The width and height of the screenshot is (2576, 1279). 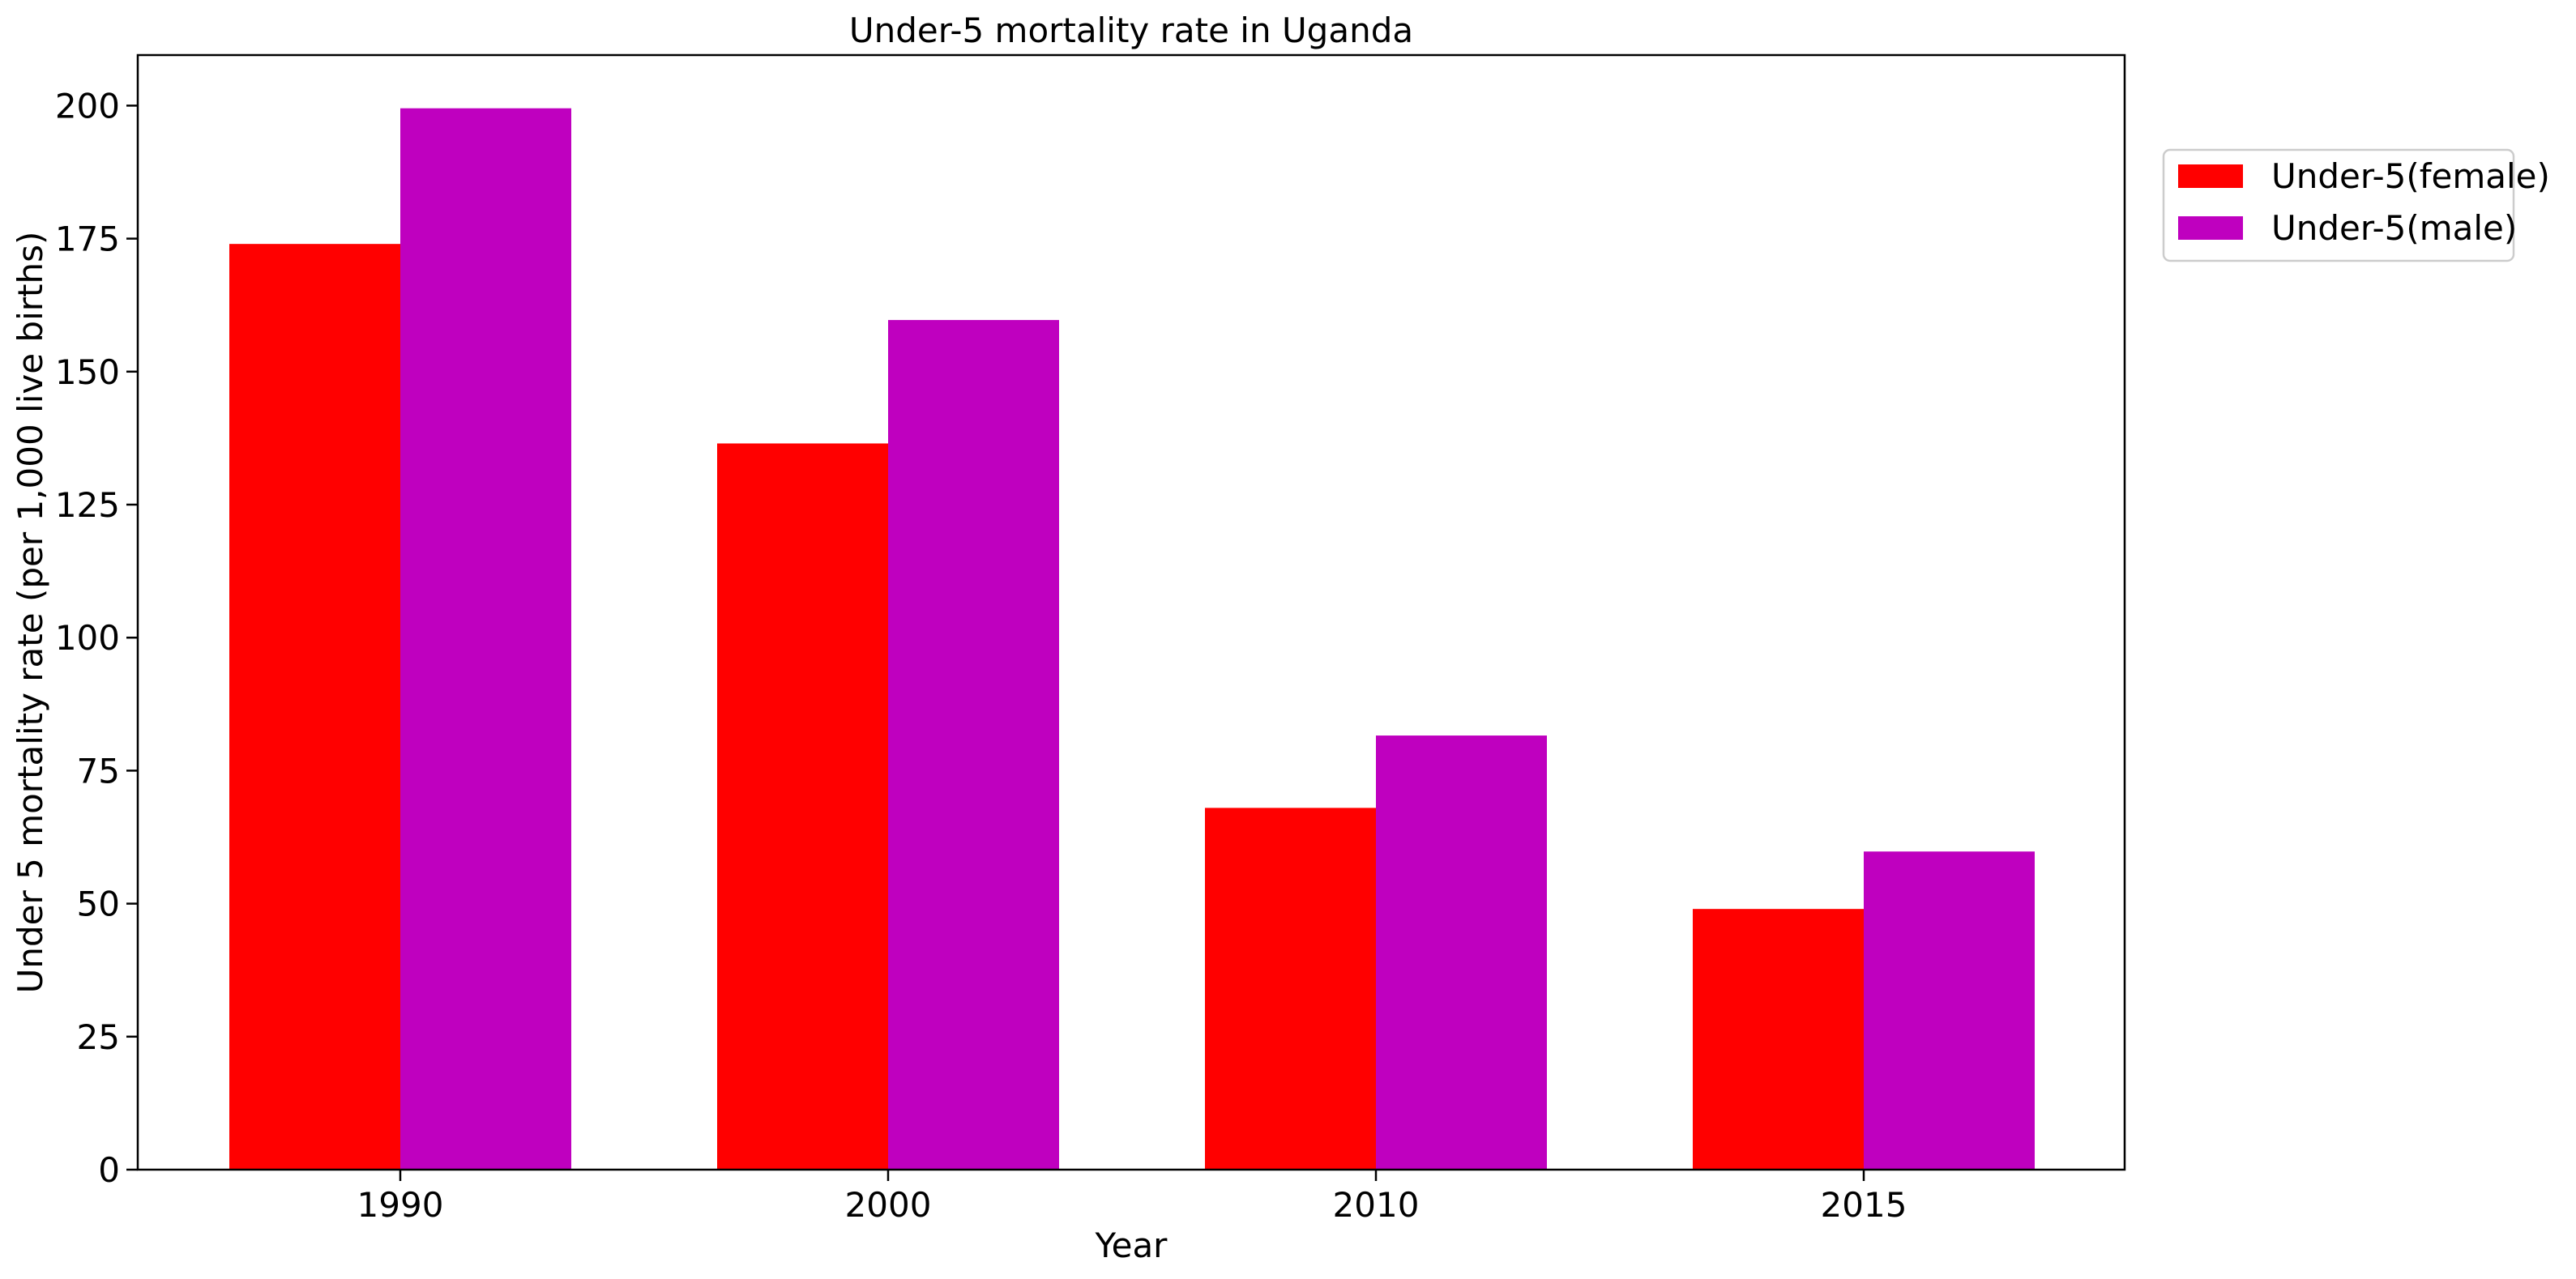 I want to click on y-tick-label: 25, so click(x=98, y=1037).